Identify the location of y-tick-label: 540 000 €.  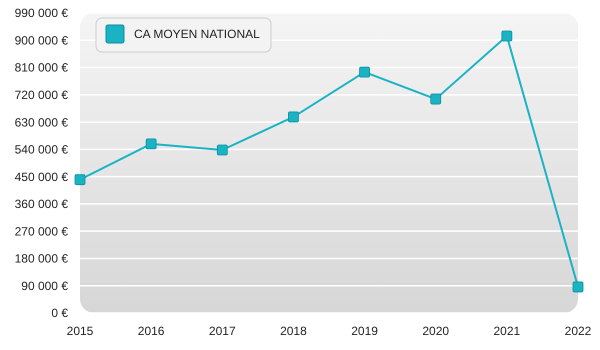
(41, 149).